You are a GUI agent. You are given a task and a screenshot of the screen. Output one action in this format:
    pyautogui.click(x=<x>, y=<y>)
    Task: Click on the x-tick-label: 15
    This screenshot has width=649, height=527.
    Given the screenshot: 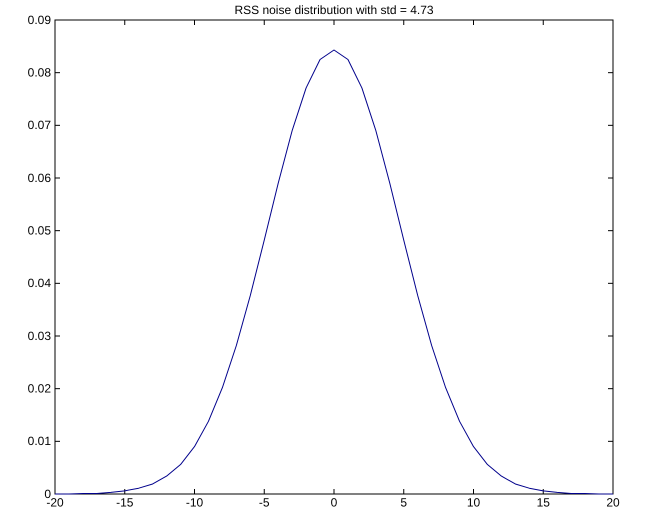 What is the action you would take?
    pyautogui.click(x=543, y=503)
    